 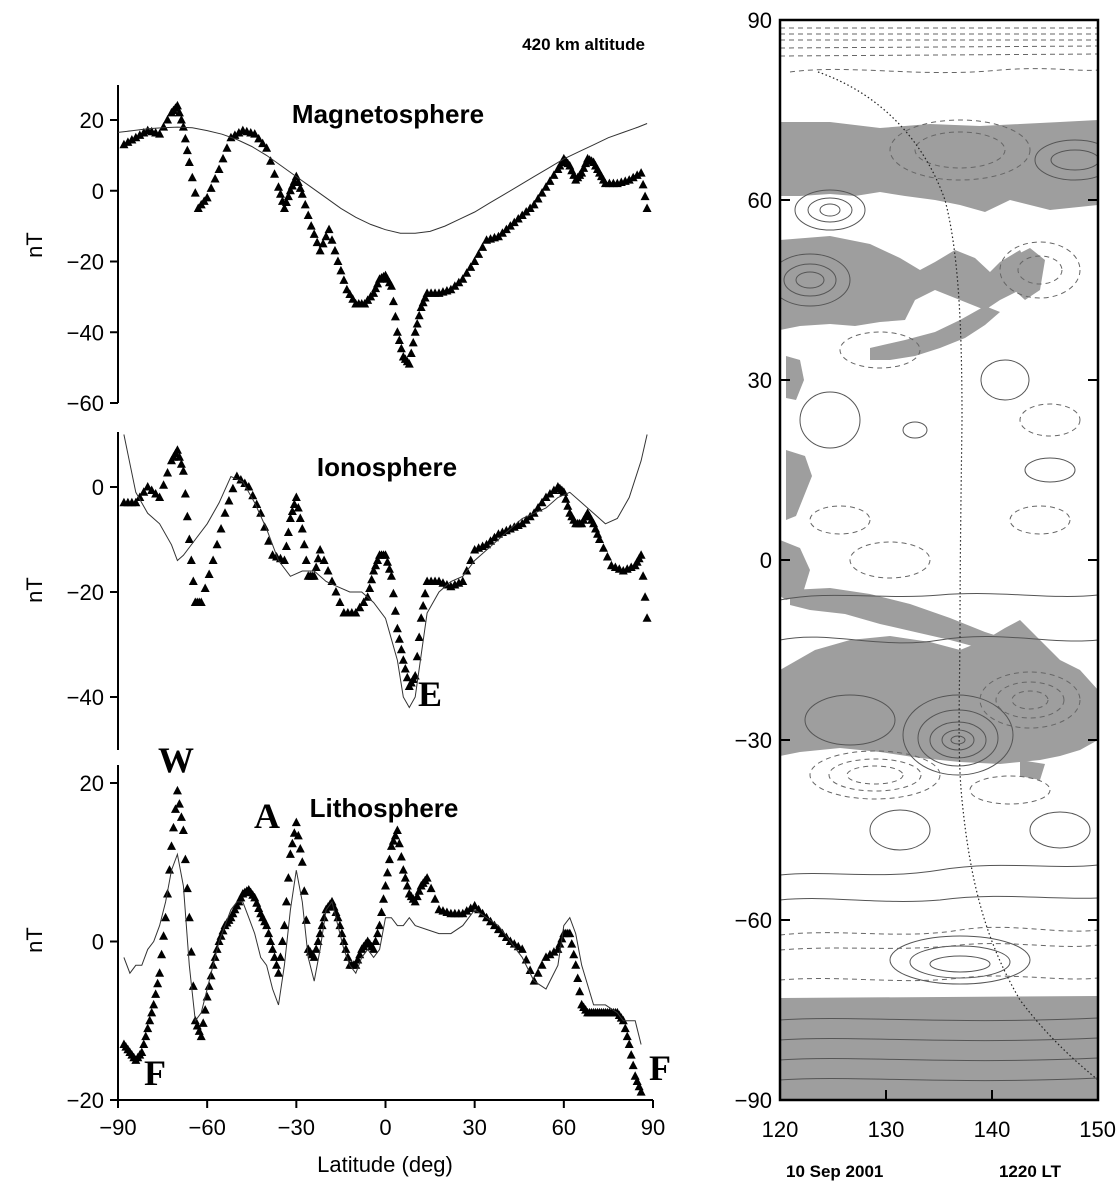 What do you see at coordinates (564, 1127) in the screenshot?
I see `x-tick-label: 60` at bounding box center [564, 1127].